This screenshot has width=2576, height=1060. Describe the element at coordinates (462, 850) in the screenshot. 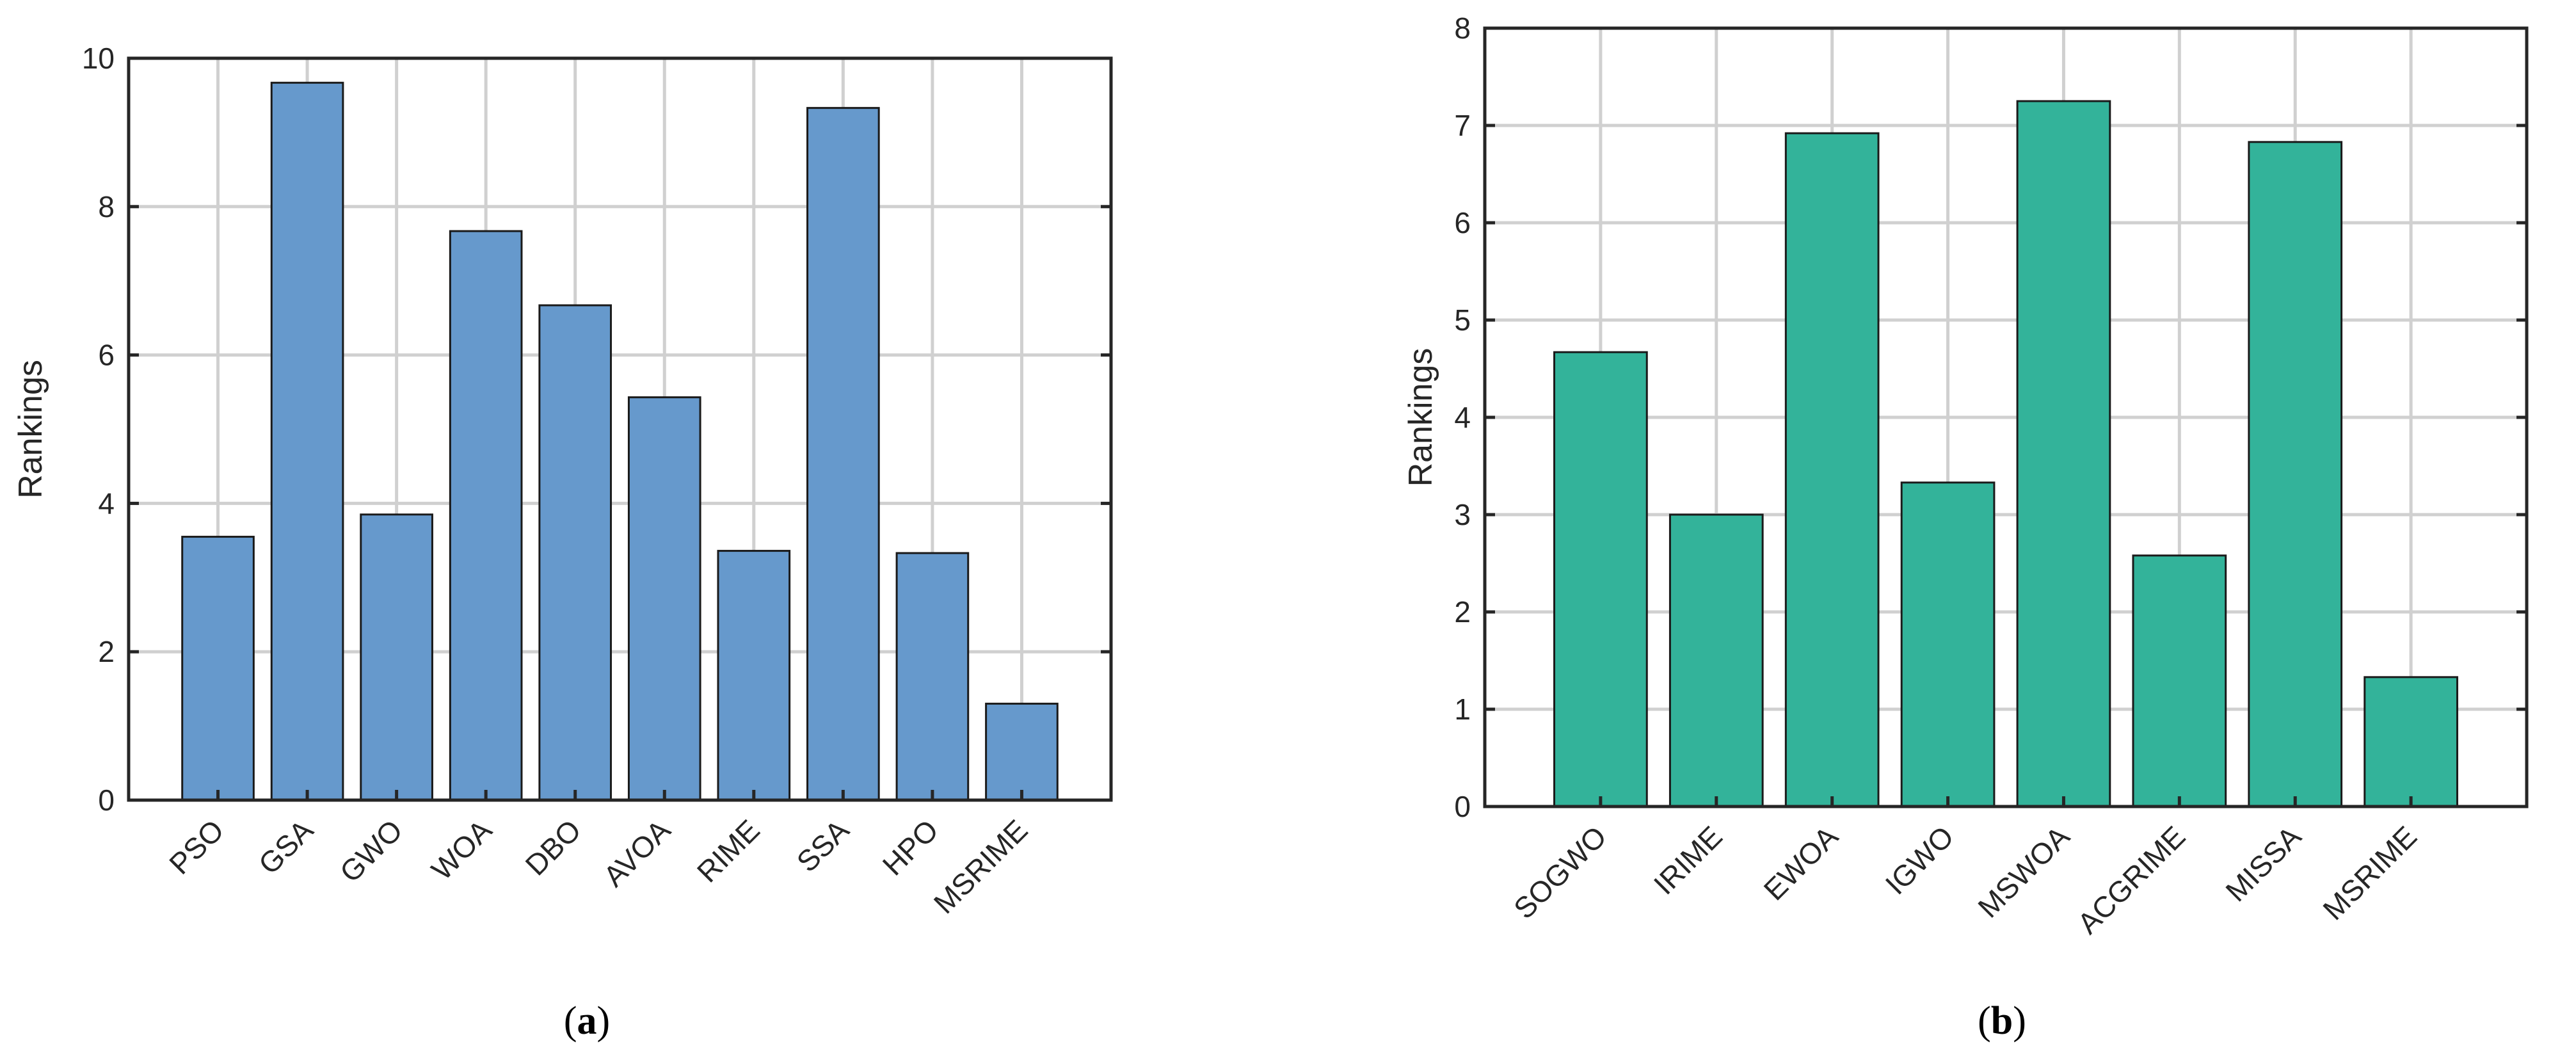

I see `x-tick-label: WOA` at that location.